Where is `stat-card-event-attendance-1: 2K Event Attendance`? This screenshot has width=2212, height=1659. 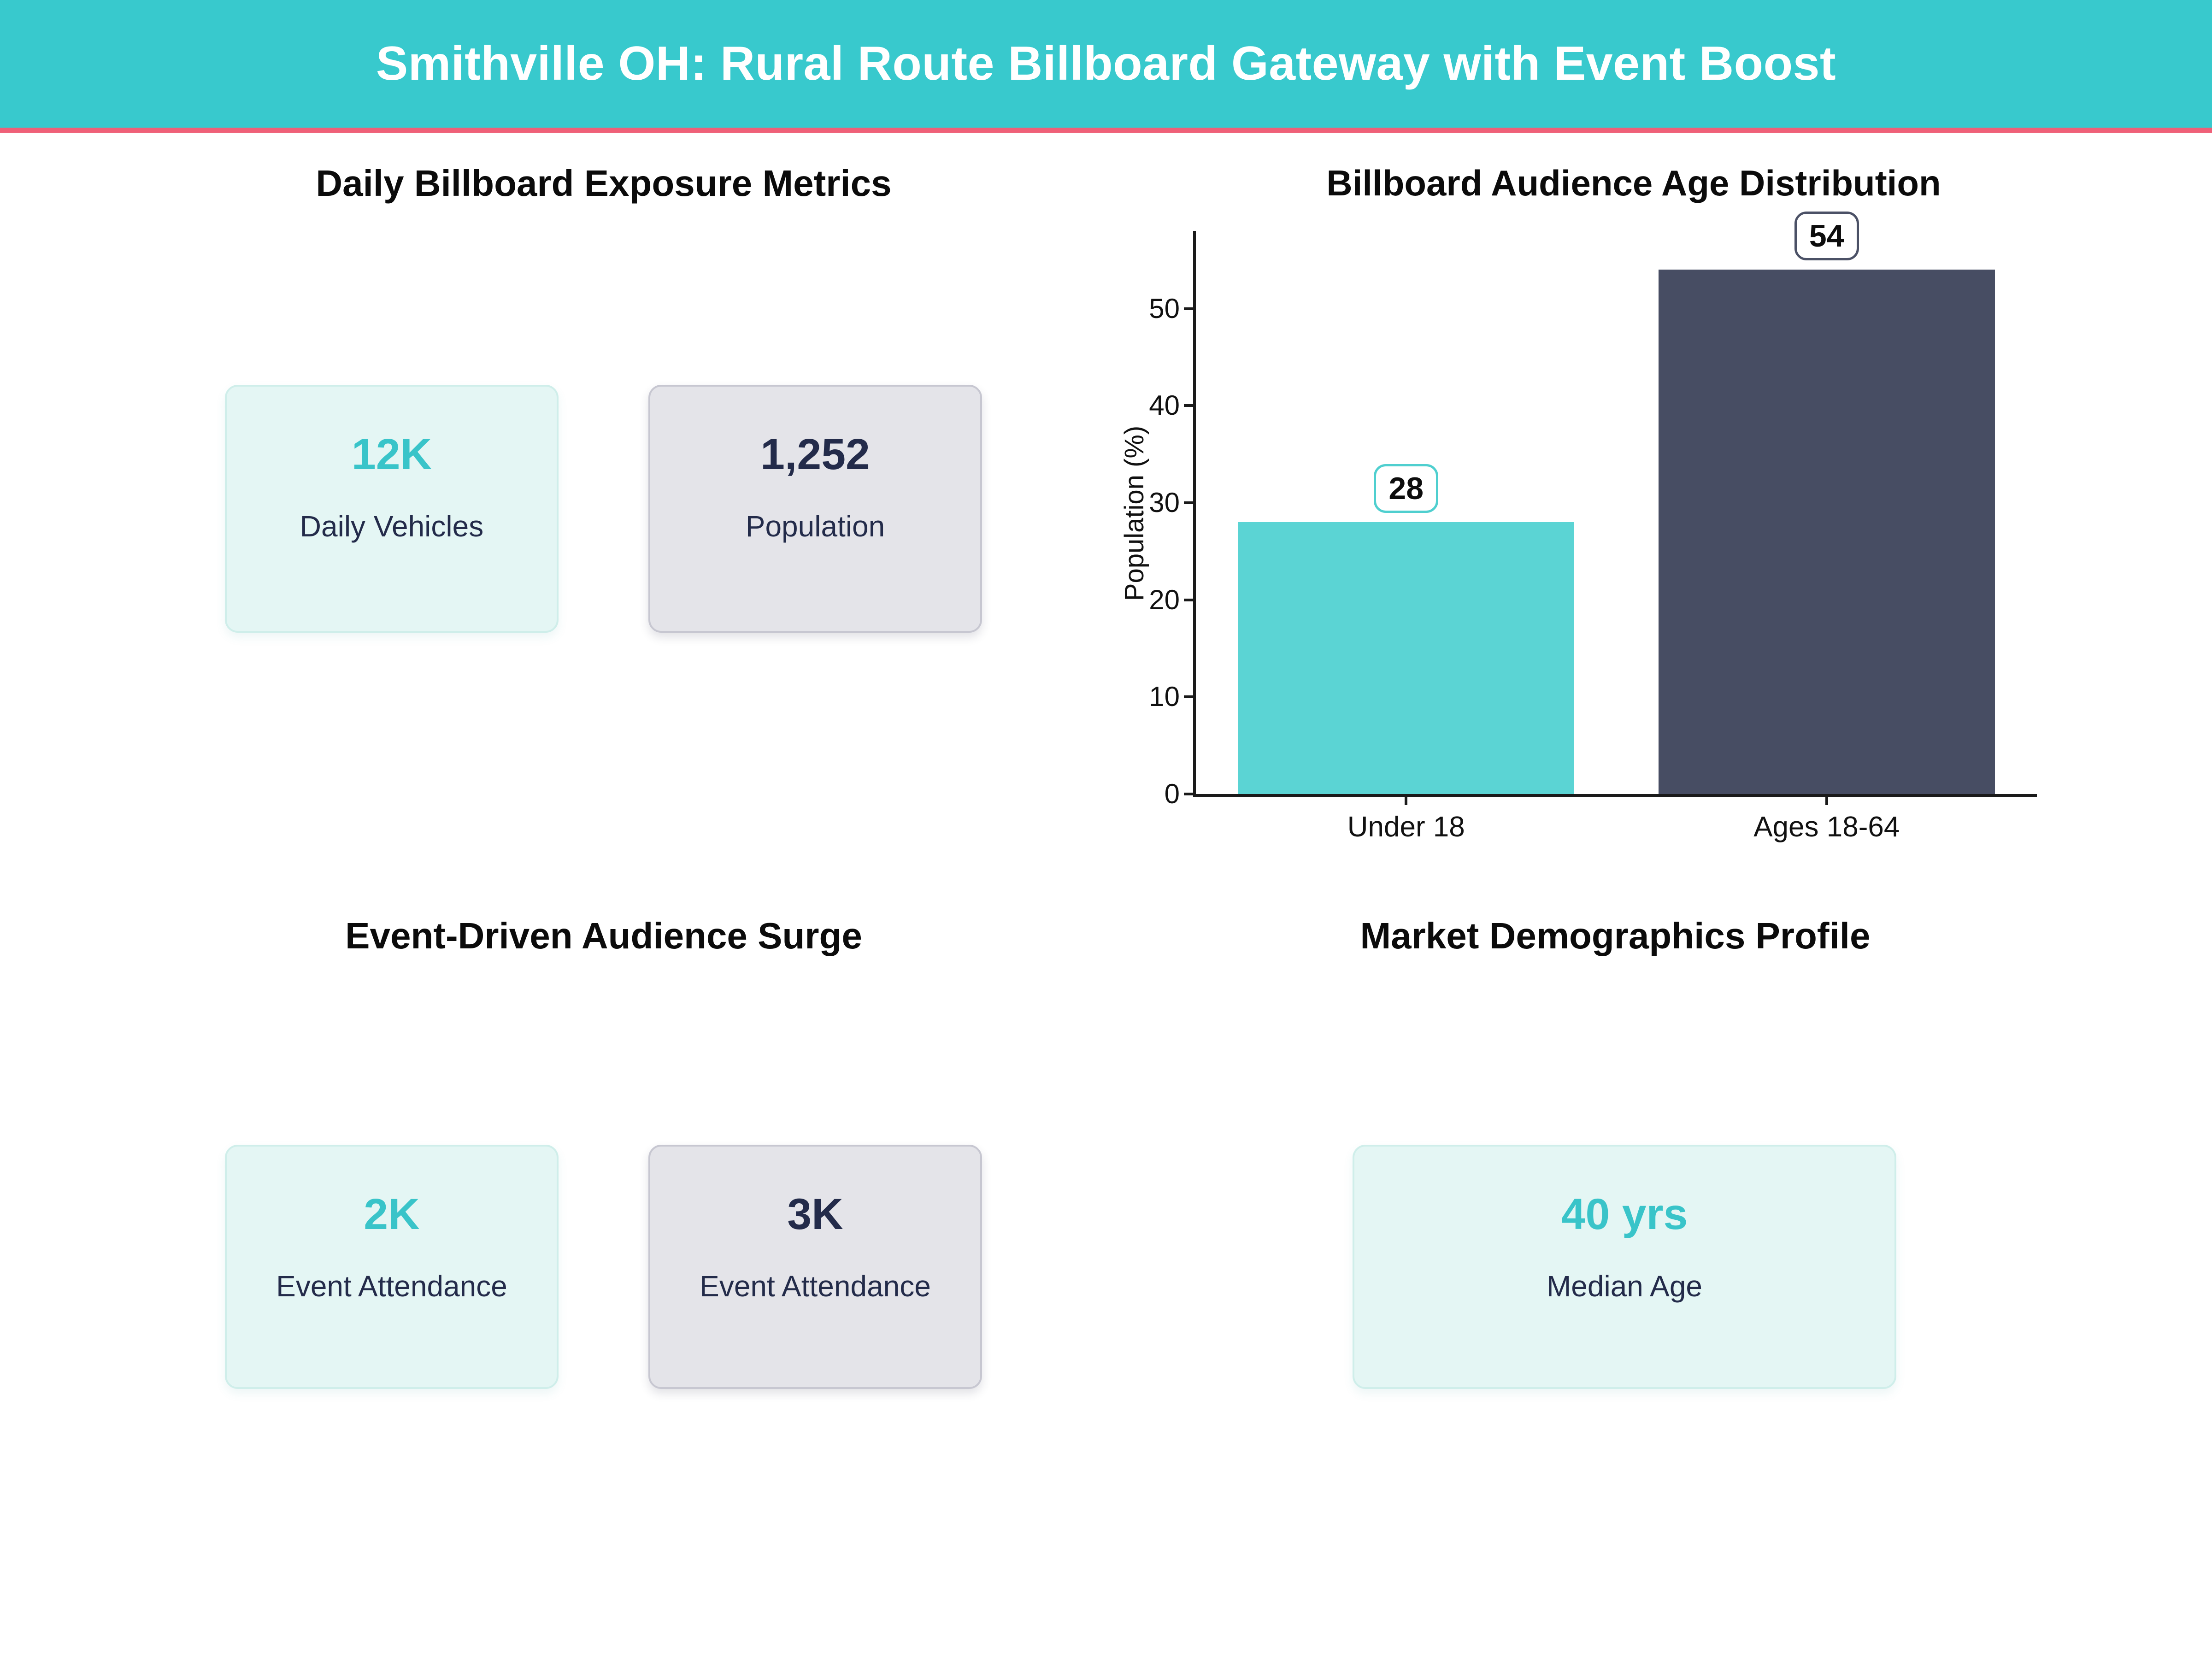
stat-card-event-attendance-1: 2K Event Attendance is located at coordinates (392, 1267).